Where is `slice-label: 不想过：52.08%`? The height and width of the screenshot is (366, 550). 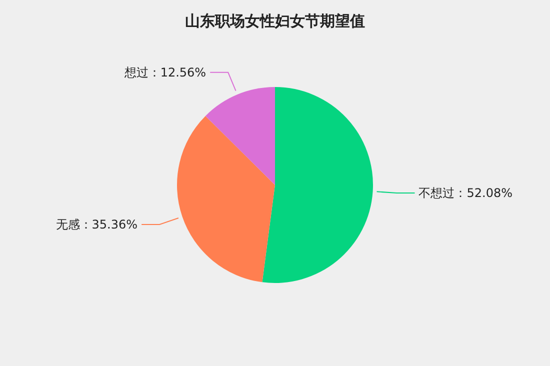
slice-label: 不想过：52.08% is located at coordinates (465, 193).